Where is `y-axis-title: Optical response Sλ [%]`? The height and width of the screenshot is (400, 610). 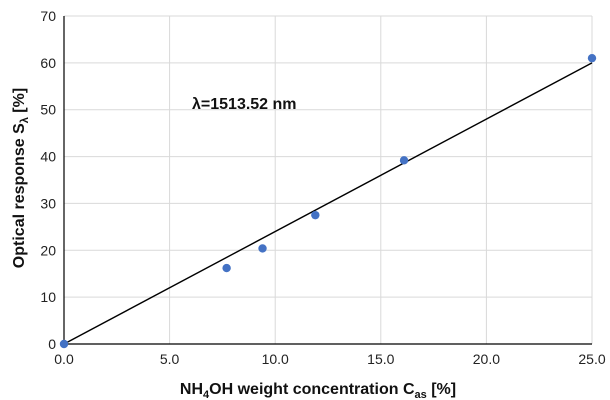
y-axis-title: Optical response Sλ [%] is located at coordinates (21, 178).